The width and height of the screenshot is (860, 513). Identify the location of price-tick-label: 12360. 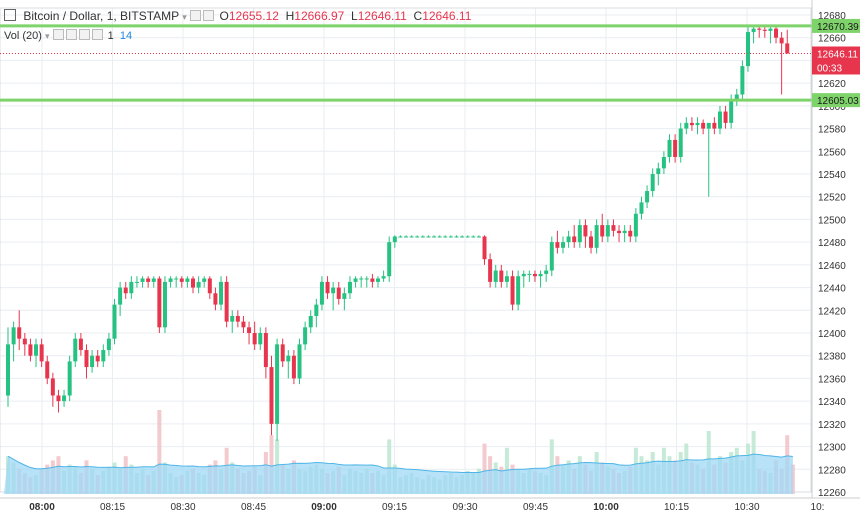
(832, 379).